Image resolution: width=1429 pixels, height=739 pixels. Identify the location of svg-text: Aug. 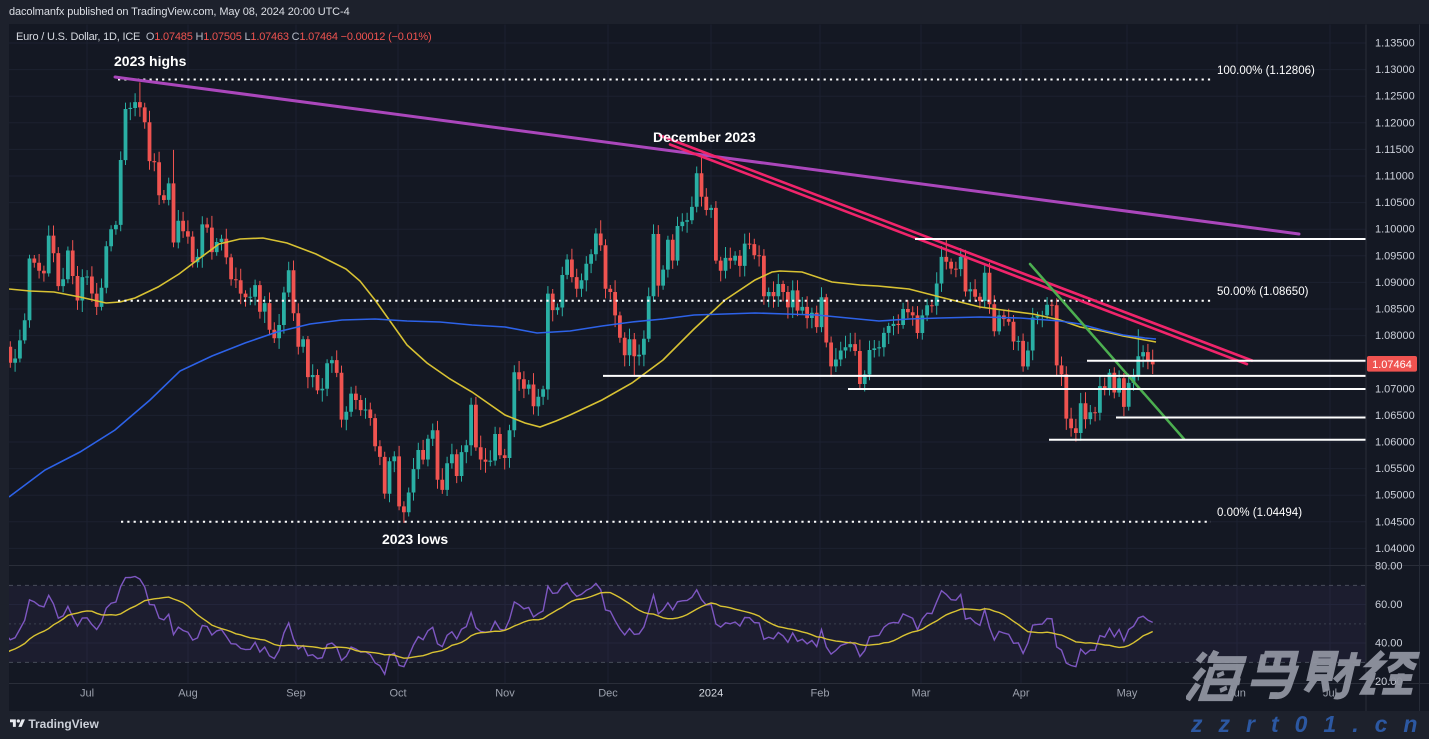
(188, 694).